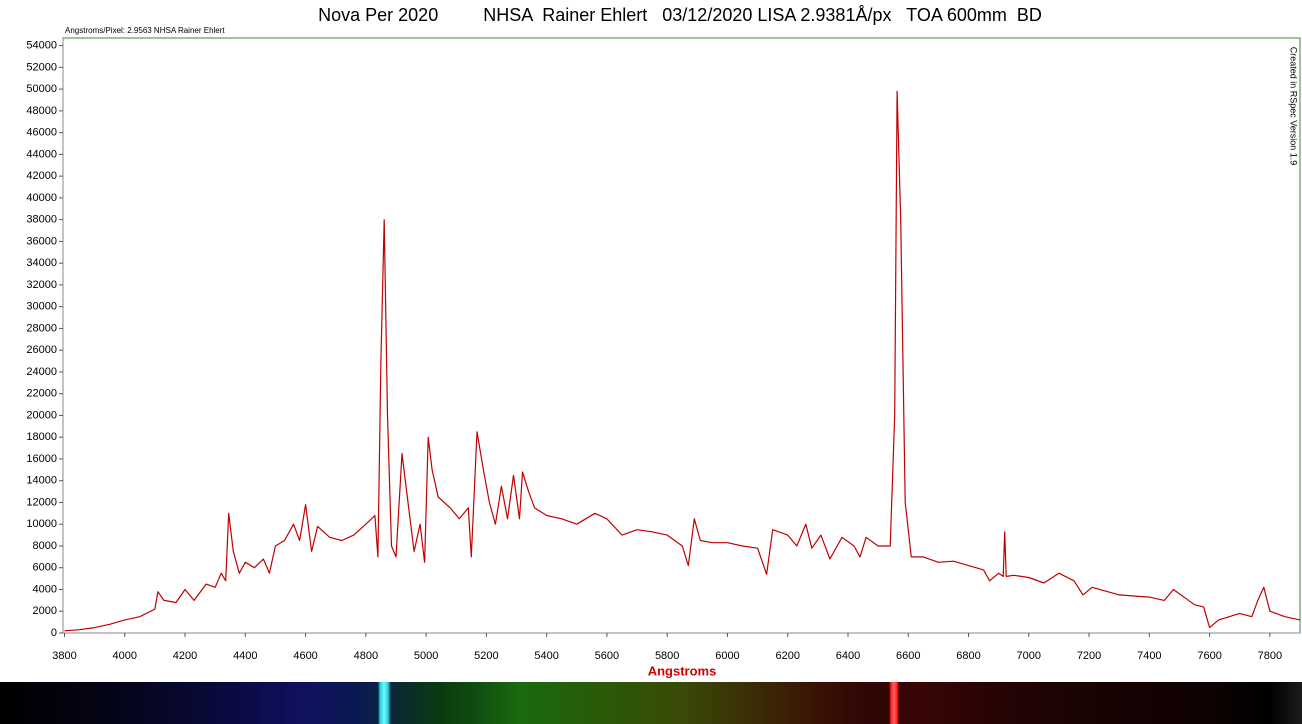 Image resolution: width=1302 pixels, height=724 pixels. What do you see at coordinates (1270, 656) in the screenshot?
I see `x-tick-label: 7800` at bounding box center [1270, 656].